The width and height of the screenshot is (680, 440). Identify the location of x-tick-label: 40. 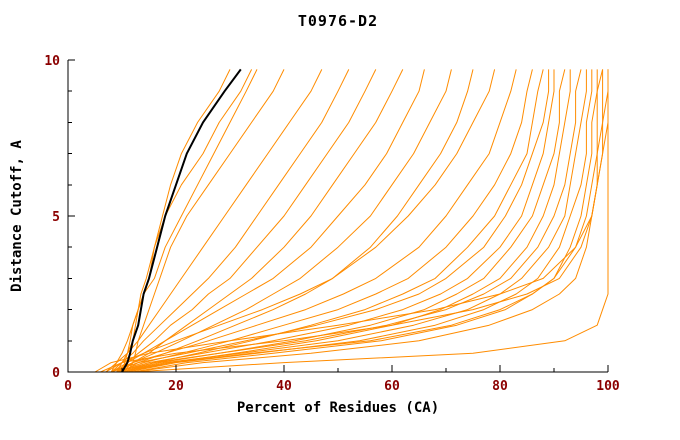
(284, 386).